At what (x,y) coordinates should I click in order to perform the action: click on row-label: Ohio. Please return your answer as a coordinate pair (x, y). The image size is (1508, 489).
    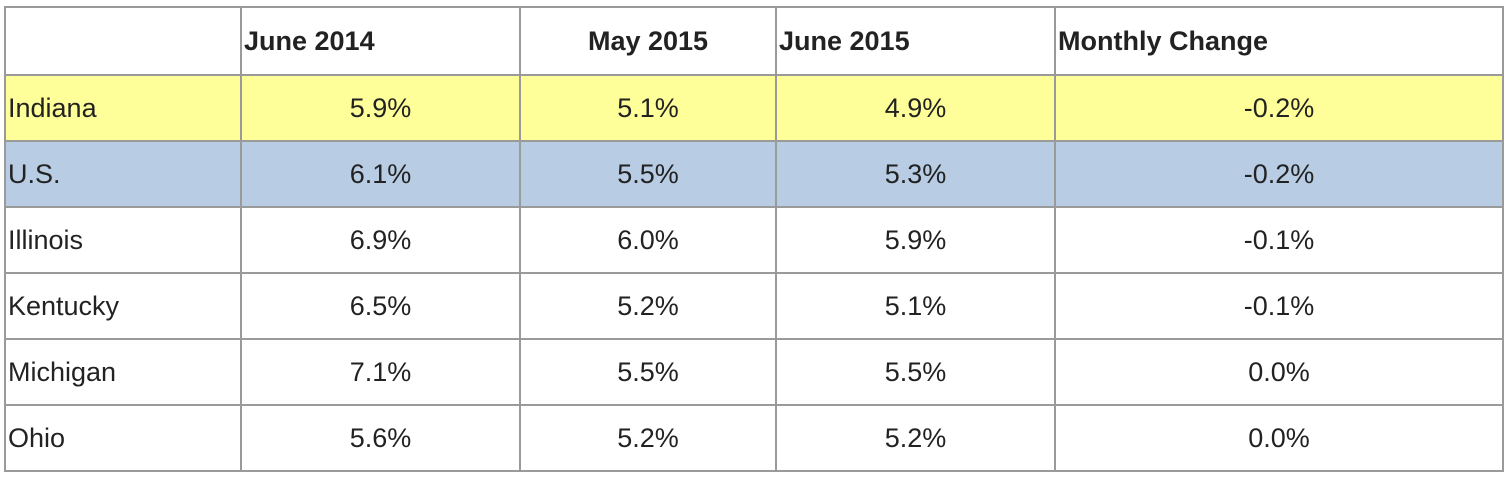
    Looking at the image, I should click on (123, 438).